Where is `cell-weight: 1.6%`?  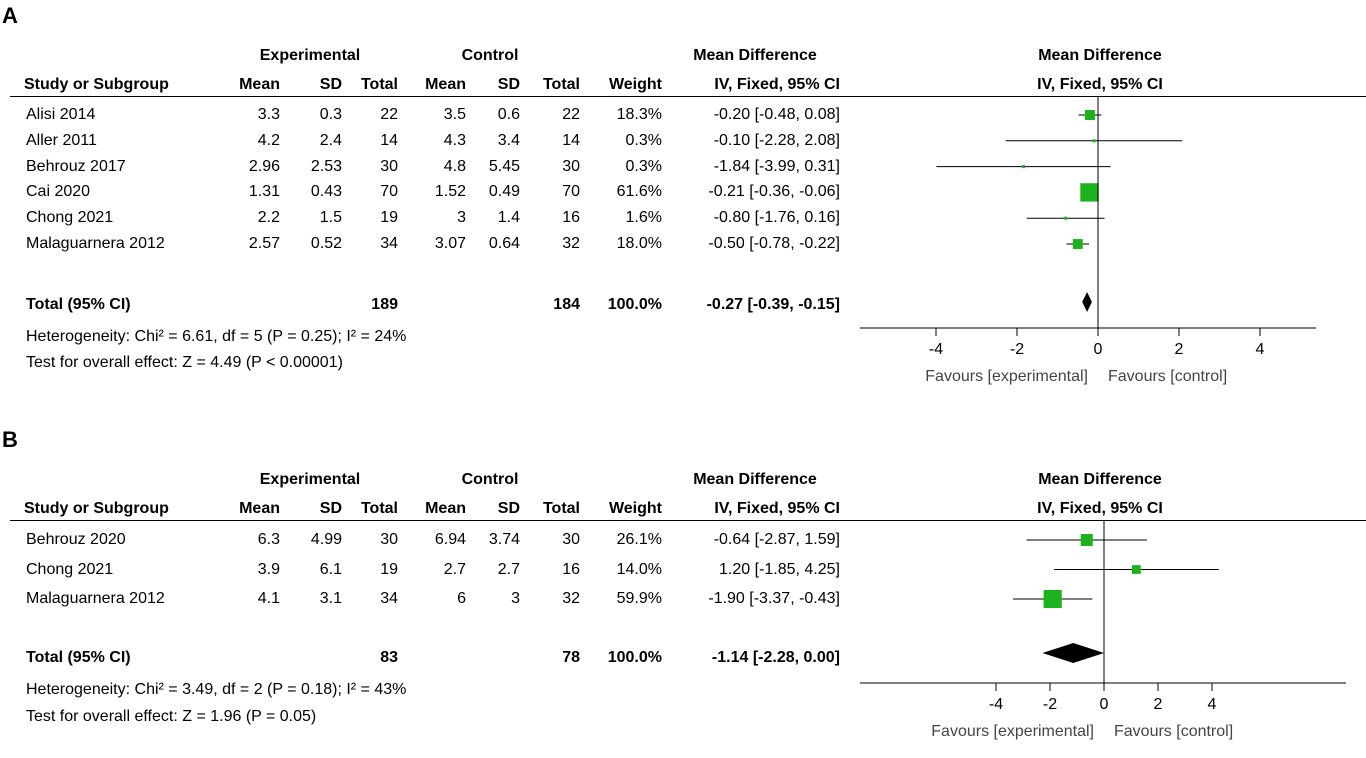 cell-weight: 1.6% is located at coordinates (643, 218).